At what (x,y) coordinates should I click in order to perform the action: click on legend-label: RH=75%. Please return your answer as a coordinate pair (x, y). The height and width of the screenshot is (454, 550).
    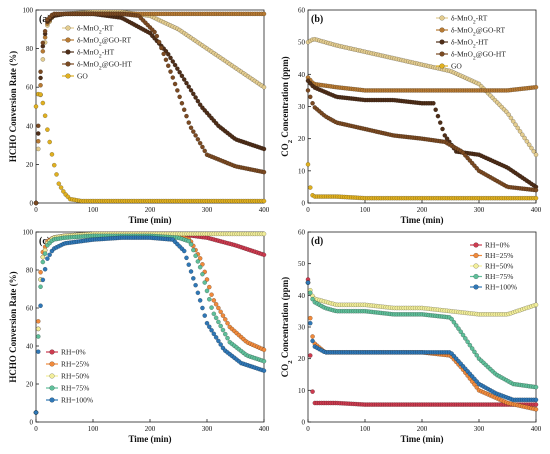
    Looking at the image, I should click on (75, 388).